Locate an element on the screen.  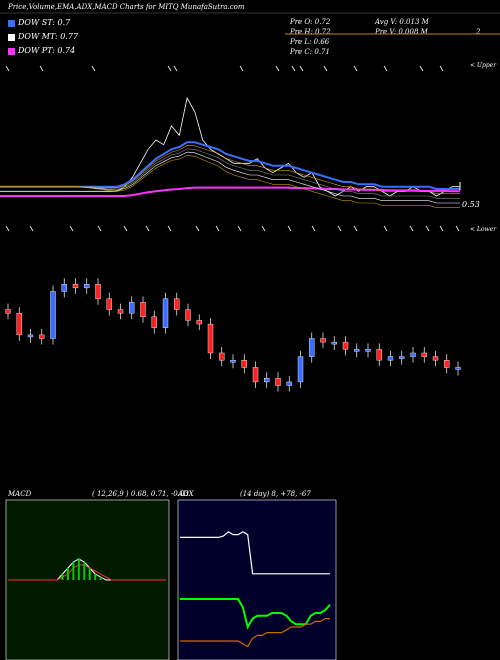
prev-high: Pre H: 0.72 is located at coordinates (310, 32).